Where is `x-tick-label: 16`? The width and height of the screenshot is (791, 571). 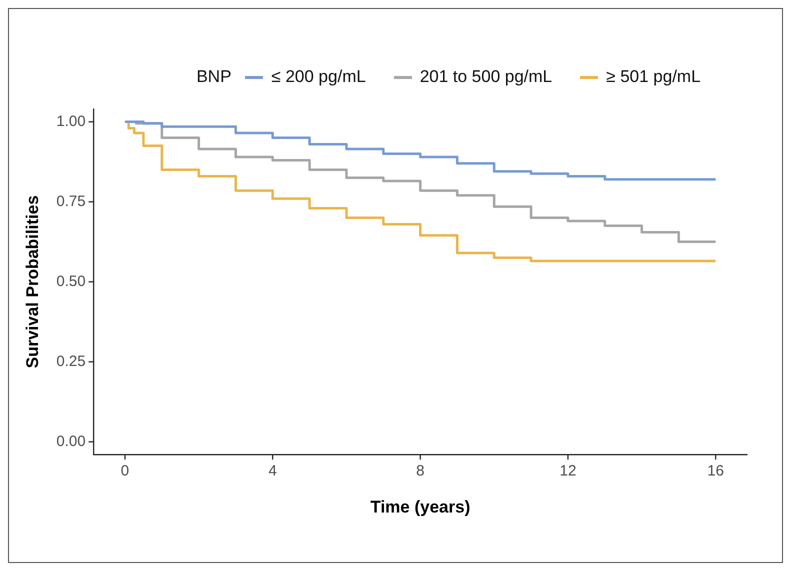
x-tick-label: 16 is located at coordinates (715, 471).